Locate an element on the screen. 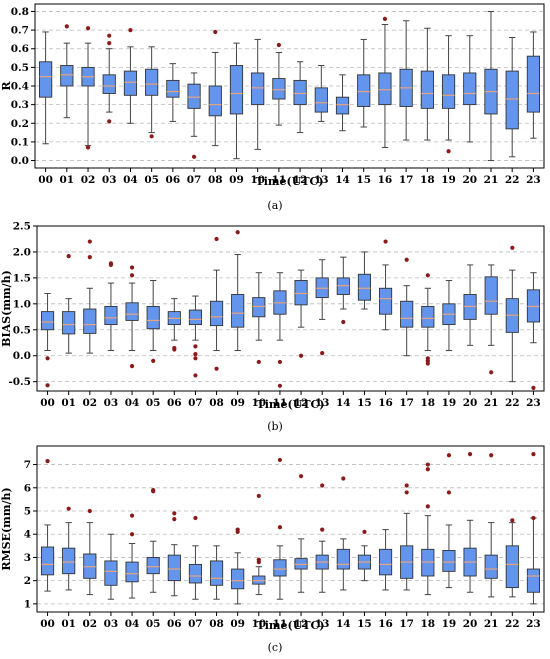  x-tick-label: 18 is located at coordinates (428, 403).